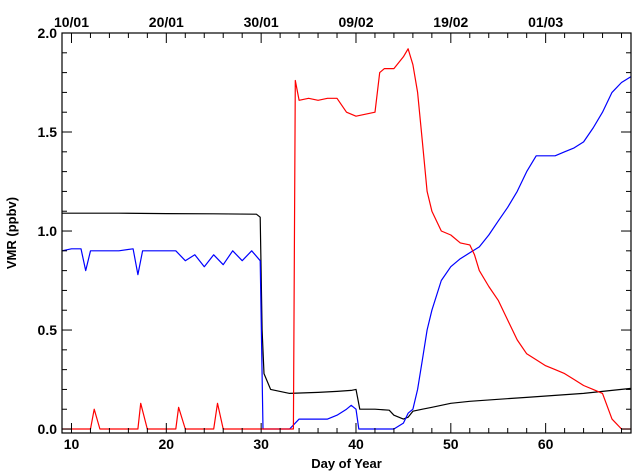 This screenshot has width=633, height=473. I want to click on y-tick-label: 0.5, so click(48, 330).